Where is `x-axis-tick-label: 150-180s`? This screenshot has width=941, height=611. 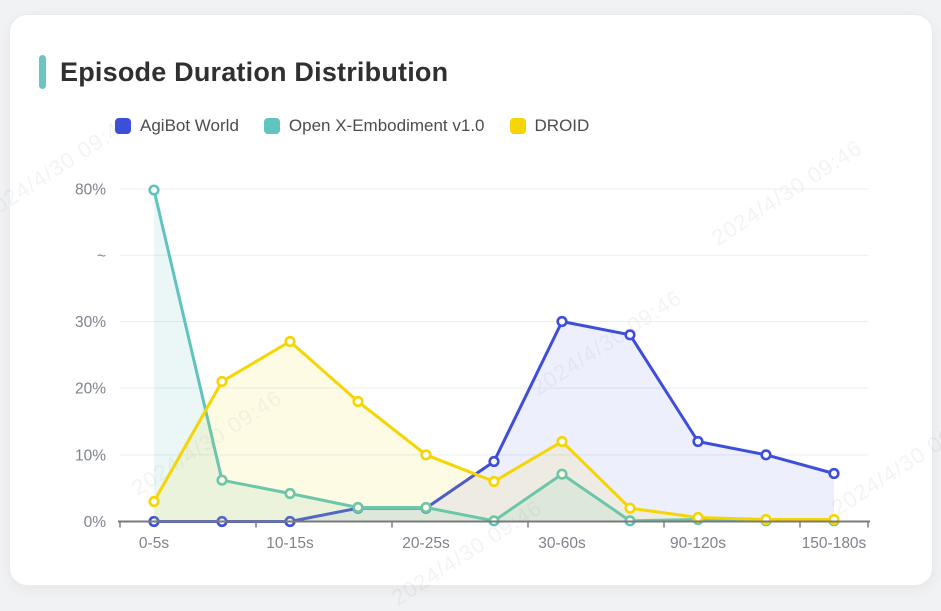
x-axis-tick-label: 150-180s is located at coordinates (834, 543).